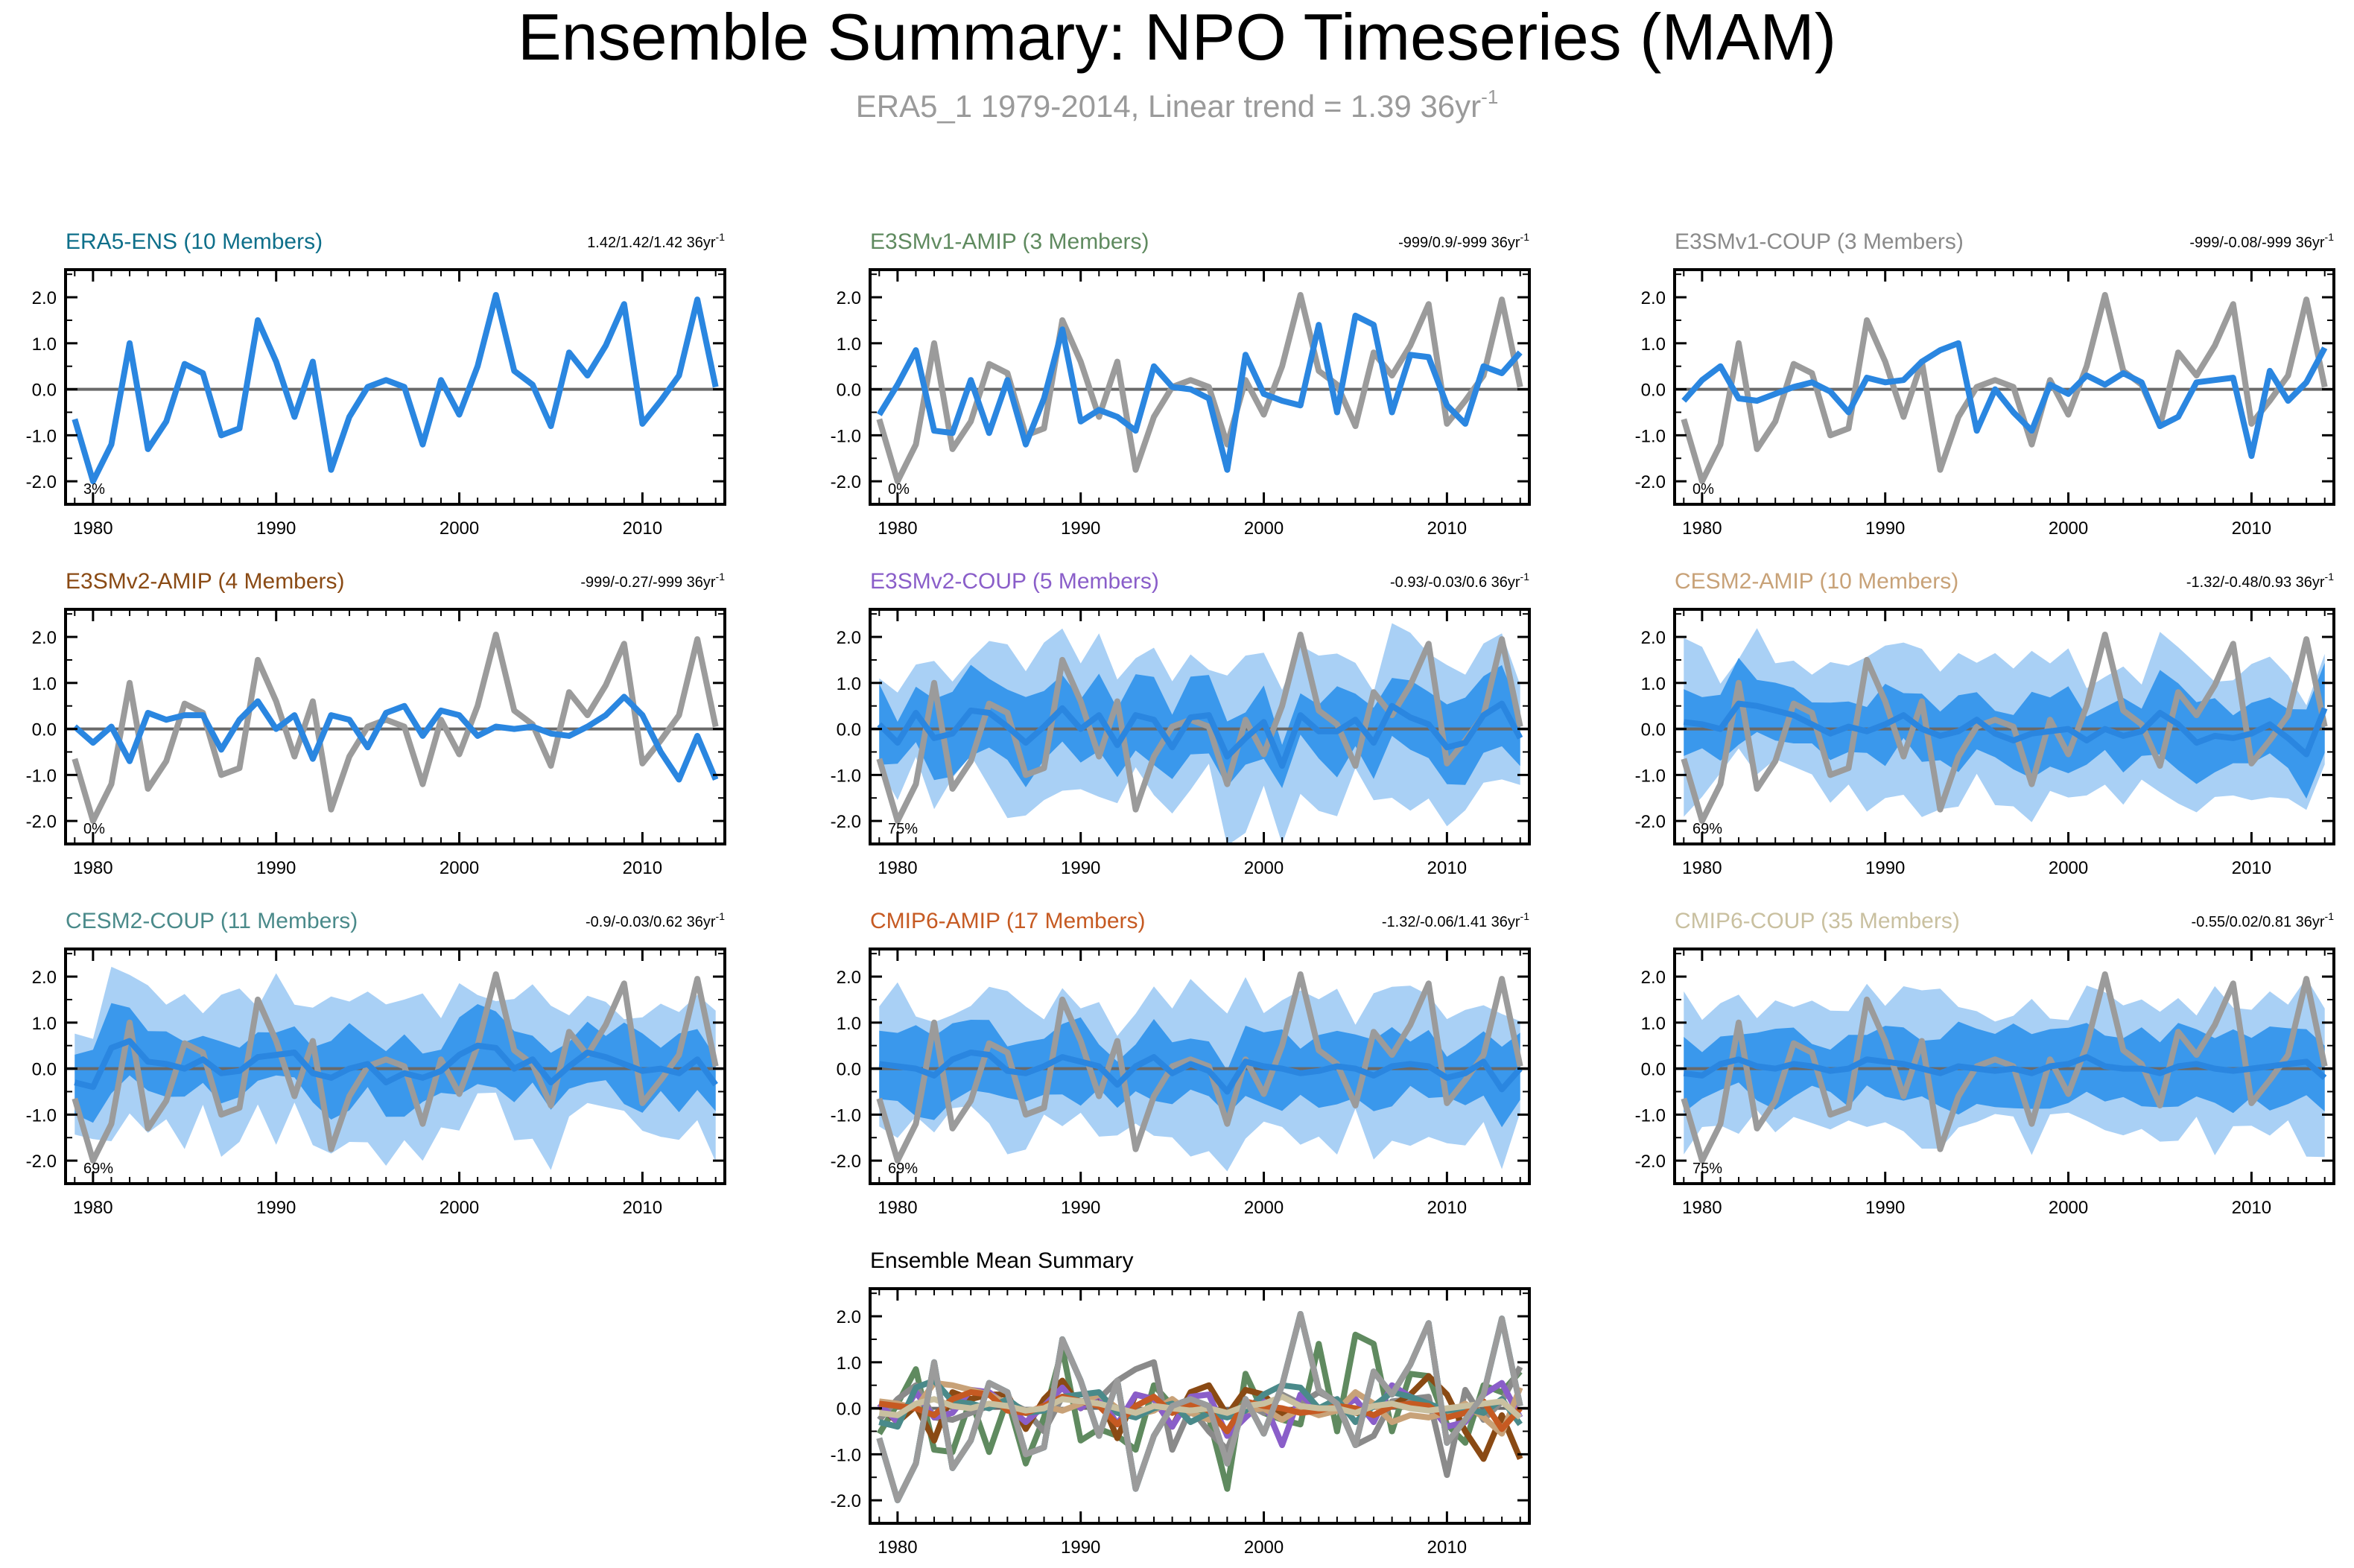 This screenshot has width=2354, height=1568. I want to click on panel-title: CMIP6-AMIP (17 Members), so click(1008, 921).